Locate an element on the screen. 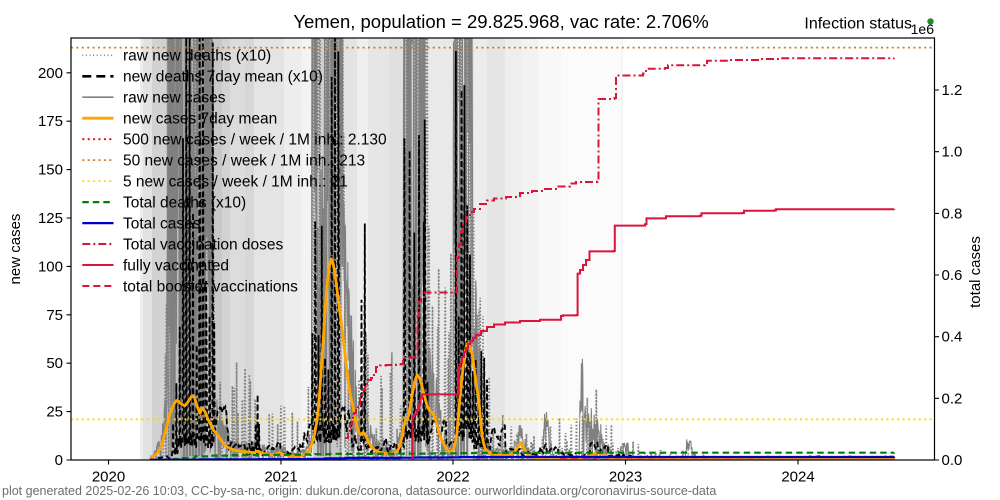 The image size is (1000, 500). svg-text: 75 is located at coordinates (54, 315).